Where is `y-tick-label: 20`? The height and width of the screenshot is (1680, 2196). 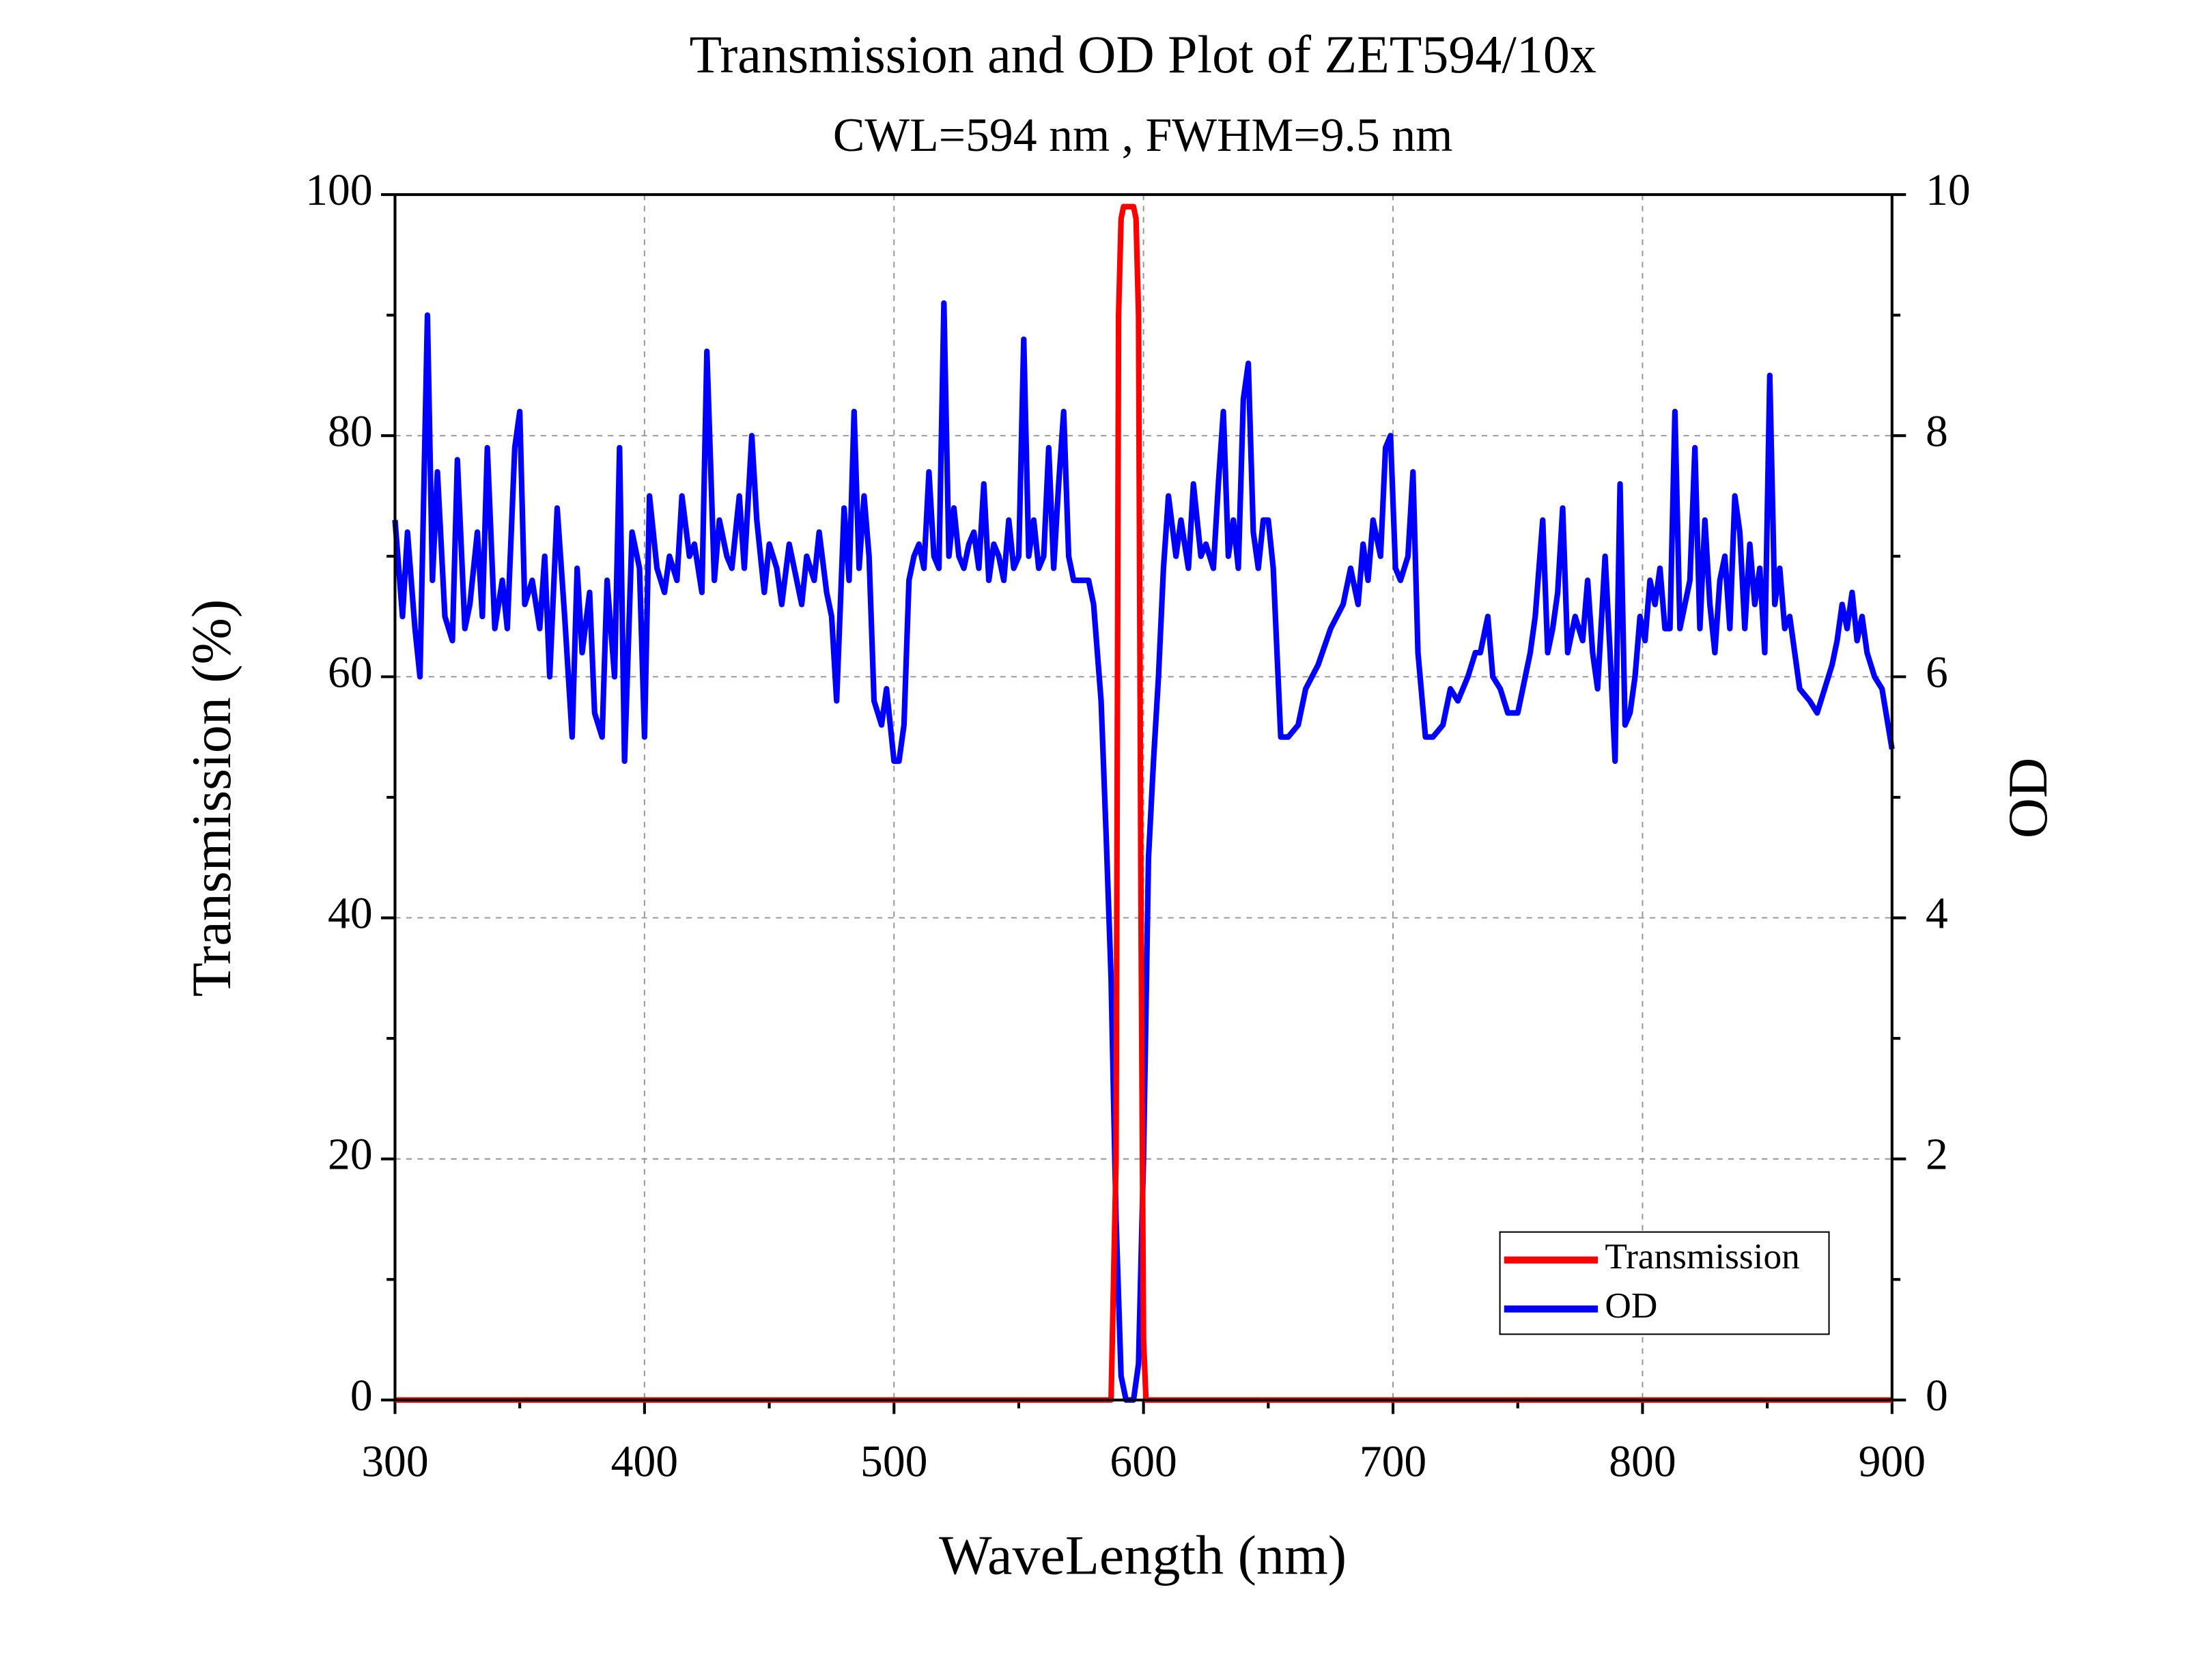
y-tick-label: 20 is located at coordinates (350, 1155).